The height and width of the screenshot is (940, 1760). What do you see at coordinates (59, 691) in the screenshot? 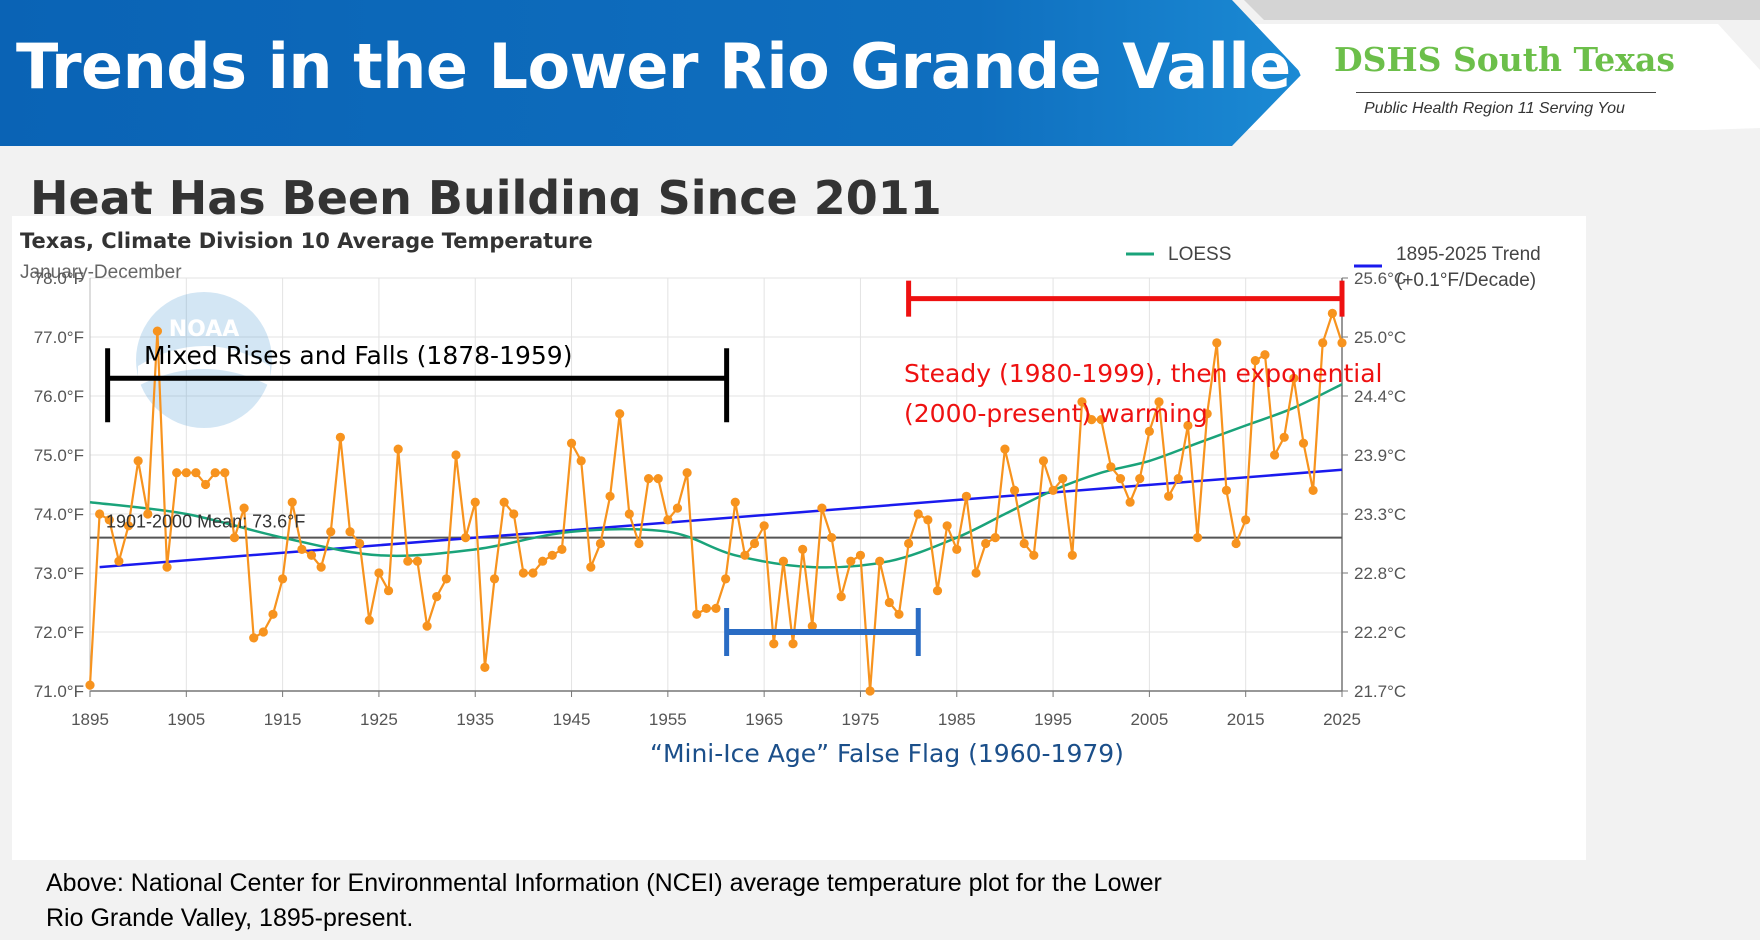
I see `y-tick-label-left: 71.0°F` at bounding box center [59, 691].